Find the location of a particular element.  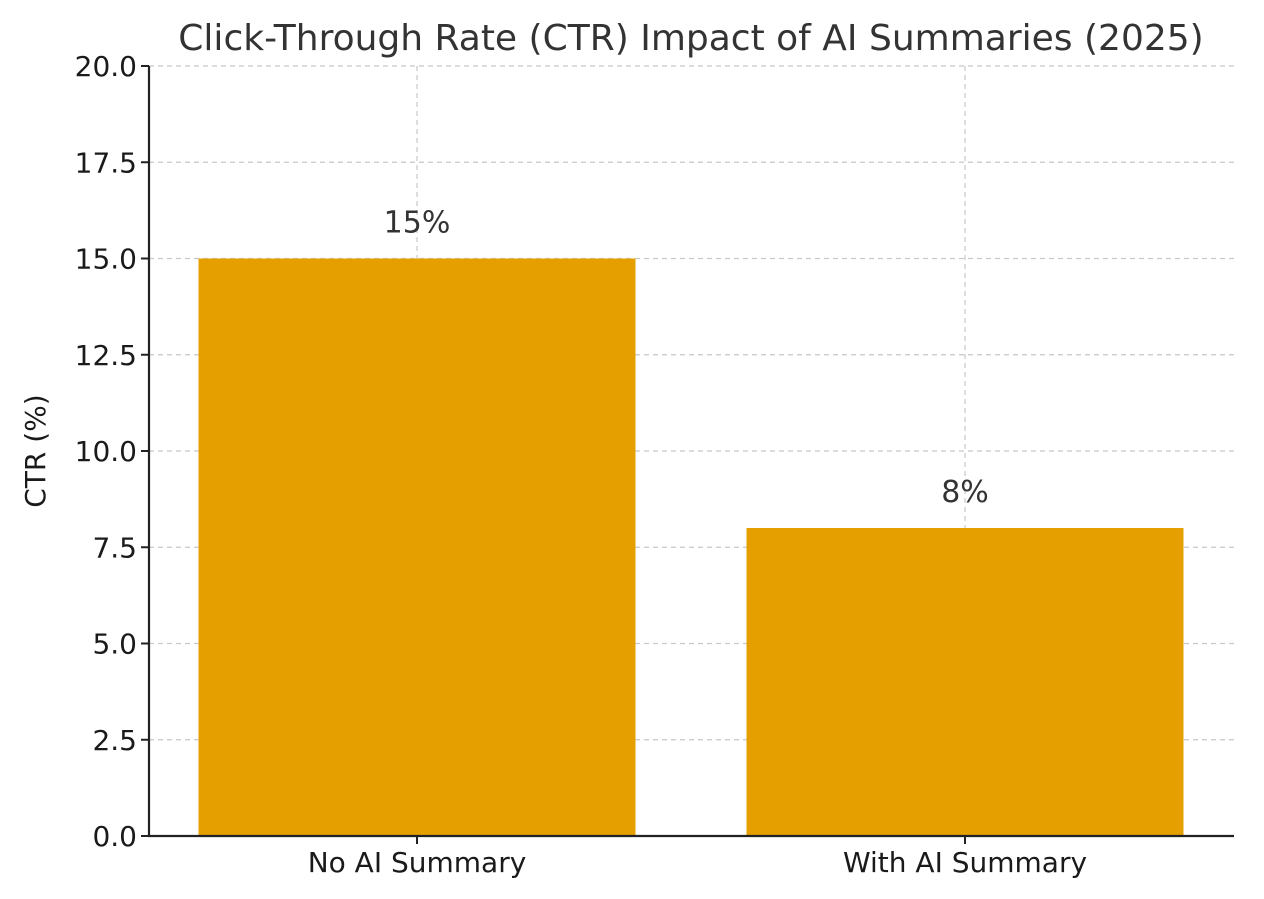

x-tick-label: With AI Summary is located at coordinates (965, 862).